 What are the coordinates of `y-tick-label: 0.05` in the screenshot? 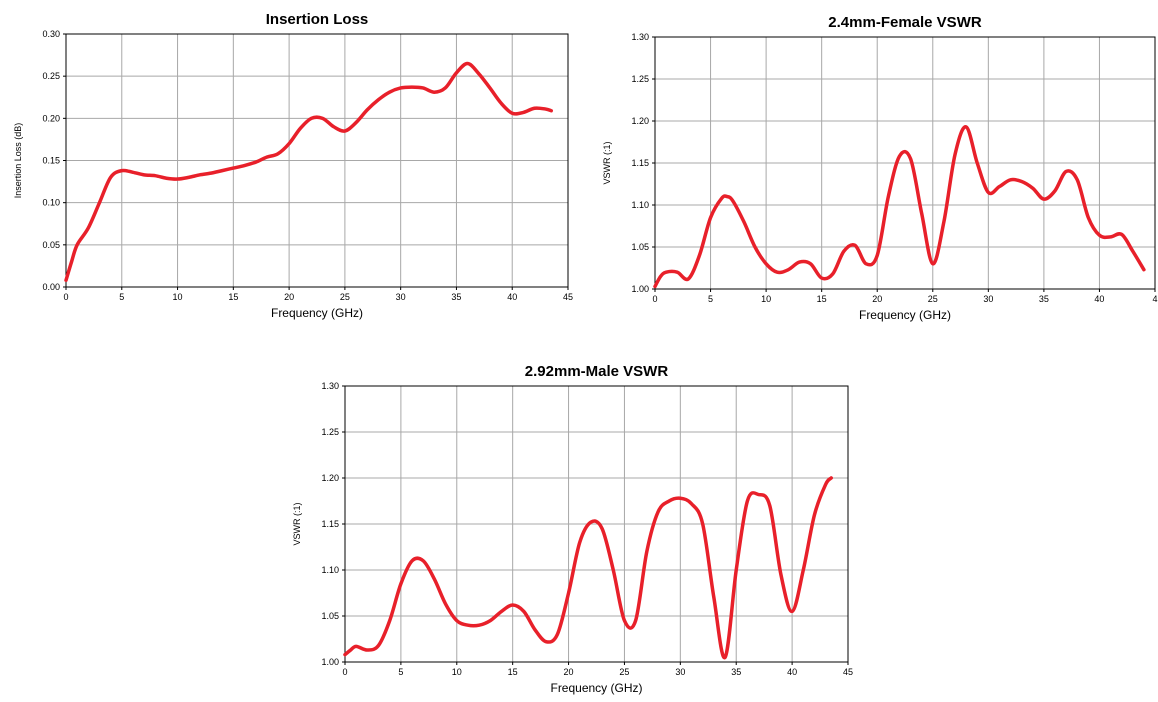 It's located at (51, 245).